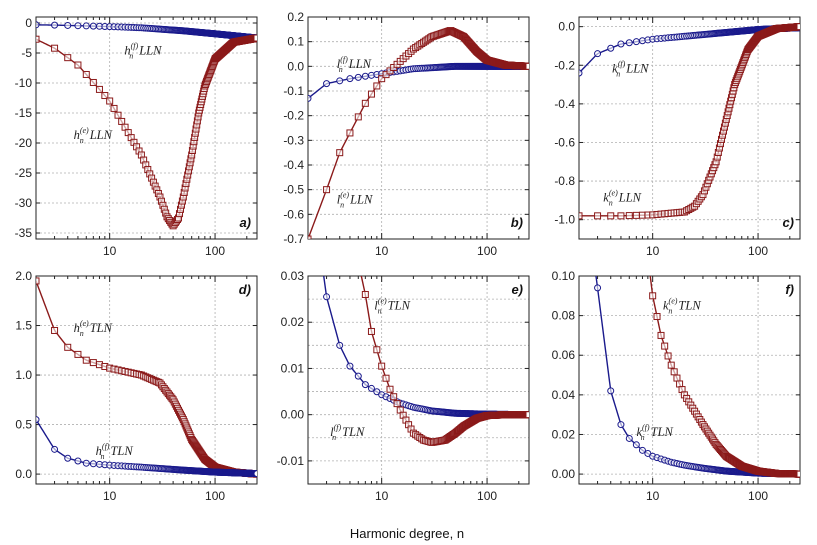 The width and height of the screenshot is (817, 545). Describe the element at coordinates (24, 203) in the screenshot. I see `y-tick-label: -30` at that location.